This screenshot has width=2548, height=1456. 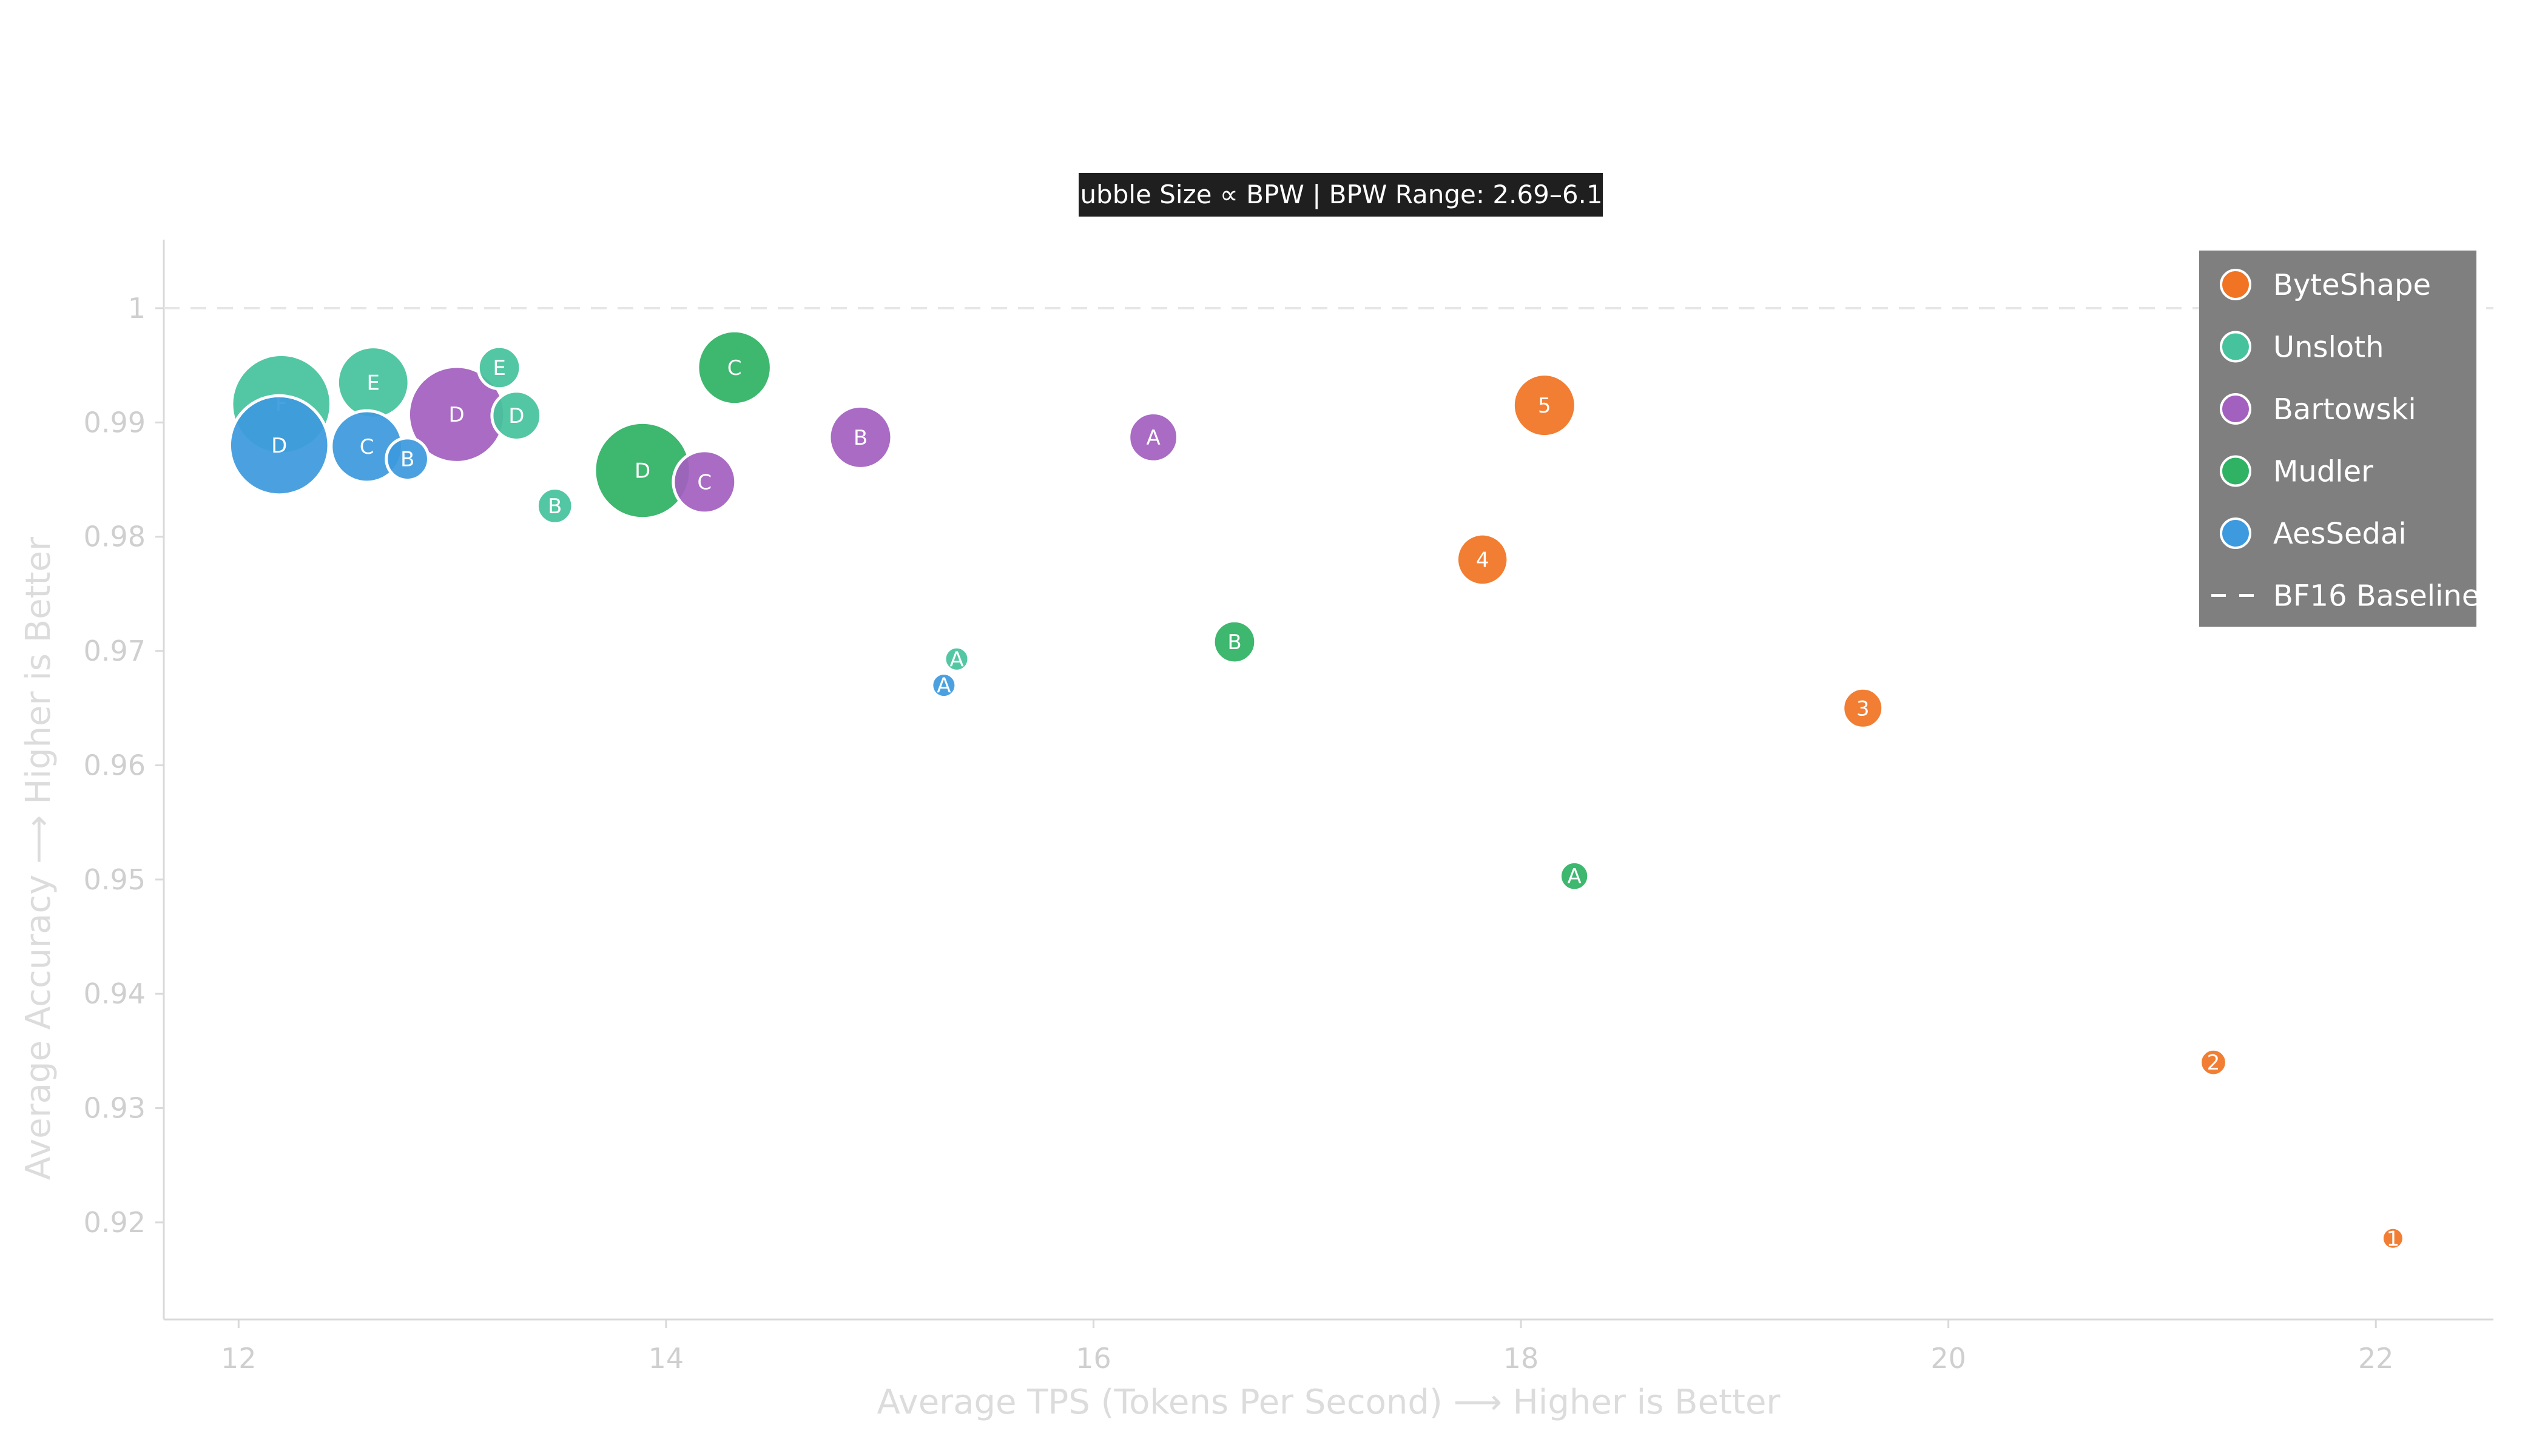 What do you see at coordinates (457, 415) in the screenshot?
I see `bartowski-bubble-label: D` at bounding box center [457, 415].